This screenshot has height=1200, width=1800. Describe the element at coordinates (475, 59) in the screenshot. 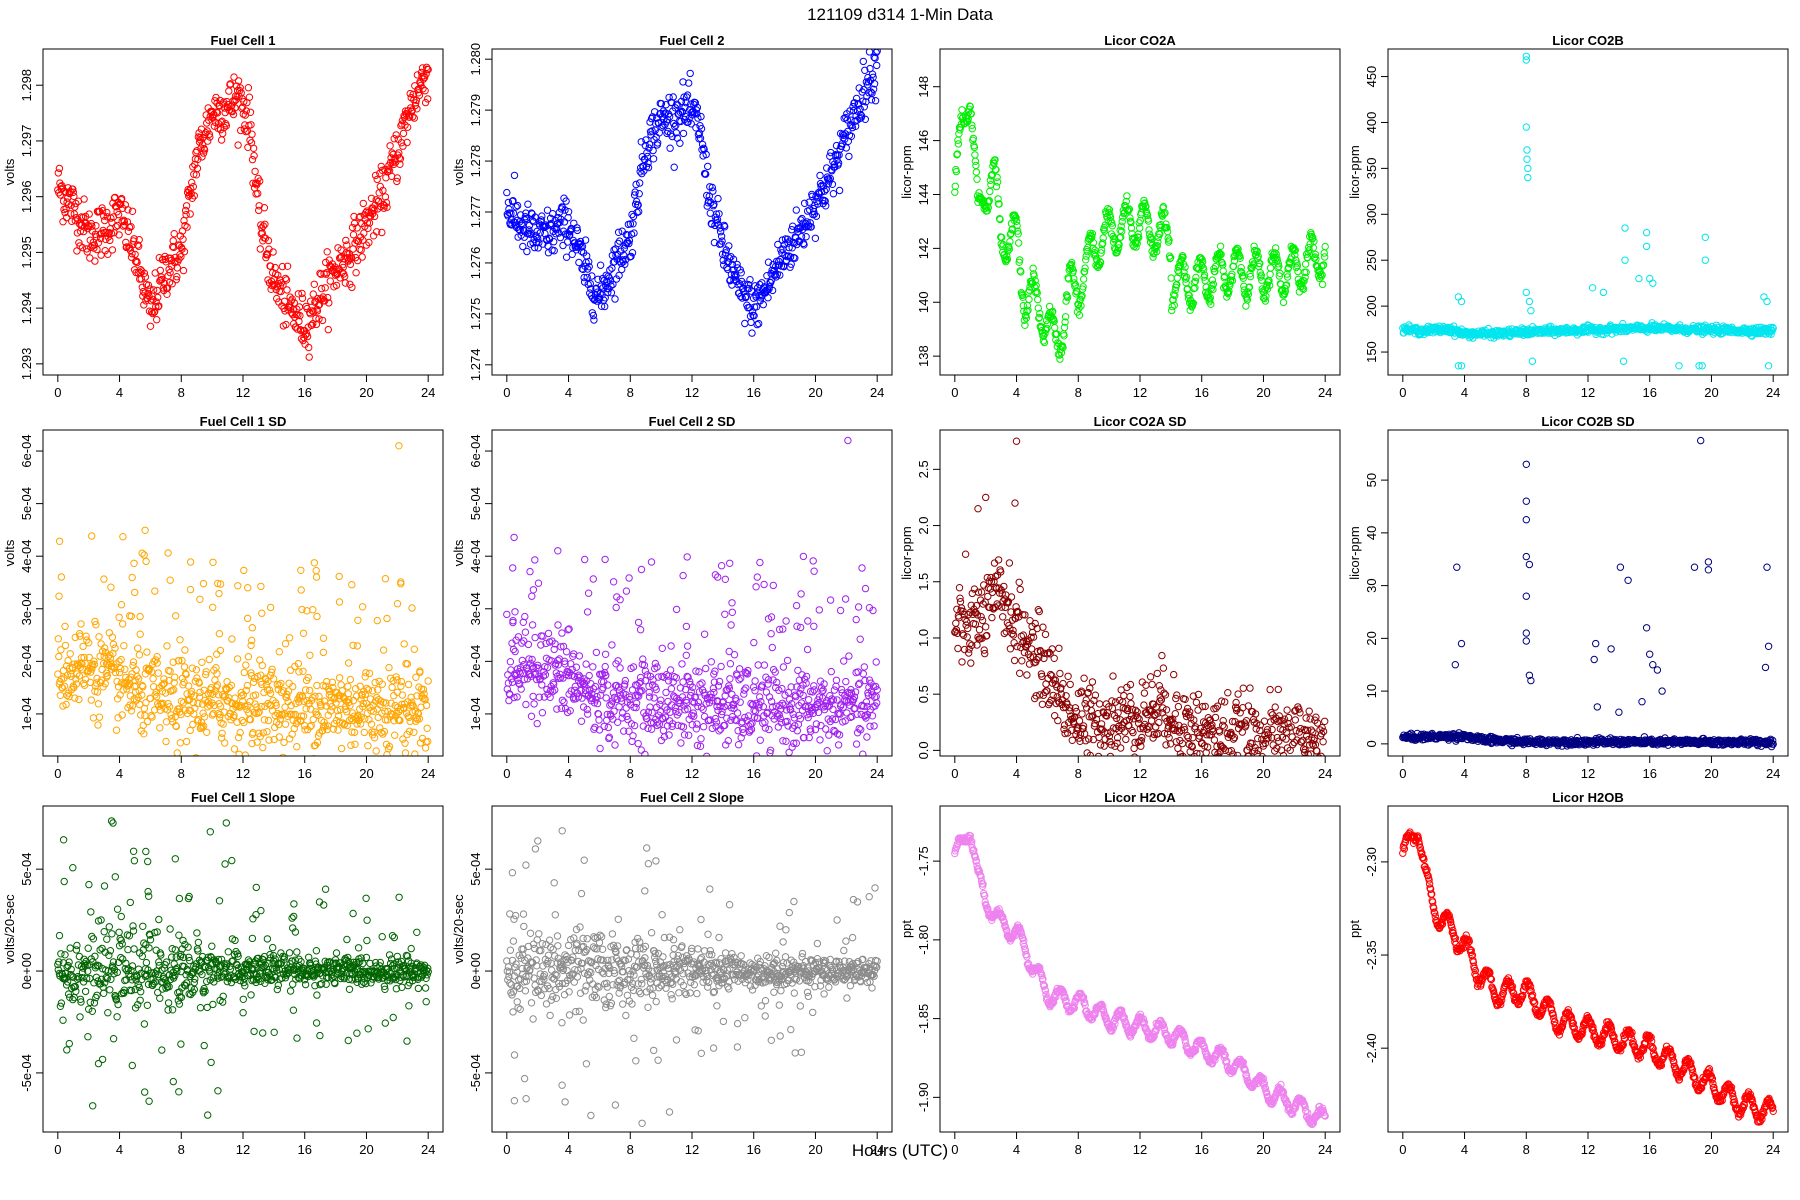

I see `y-tick-label: 1.280` at that location.